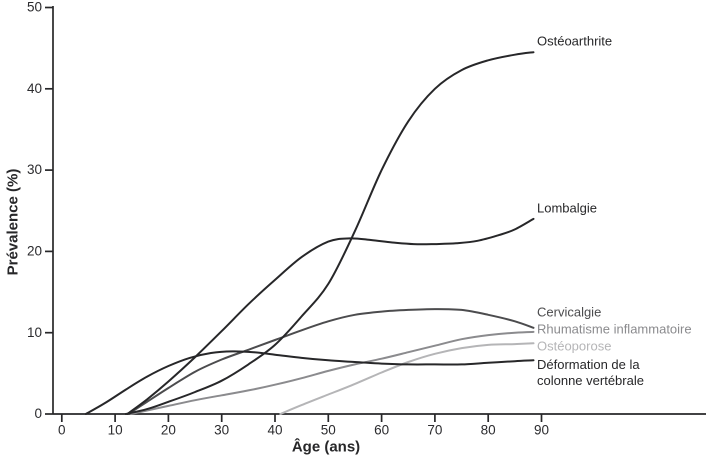  I want to click on y-tick-label: 0, so click(38, 413).